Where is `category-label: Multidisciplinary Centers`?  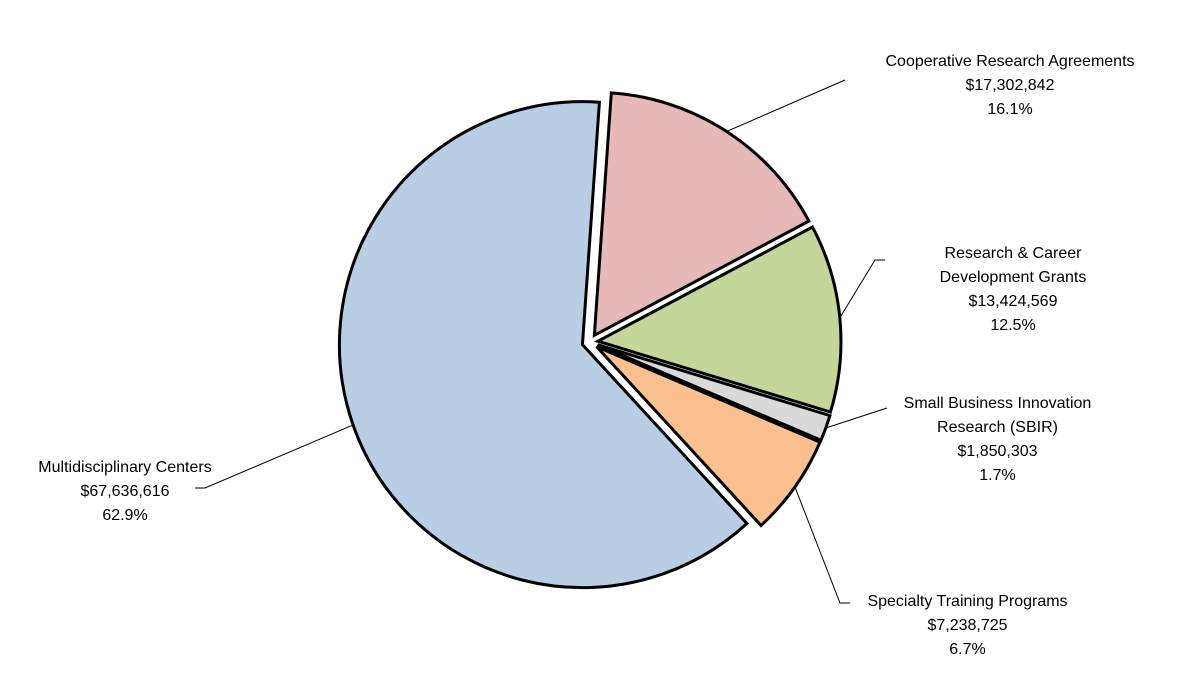 category-label: Multidisciplinary Centers is located at coordinates (125, 467).